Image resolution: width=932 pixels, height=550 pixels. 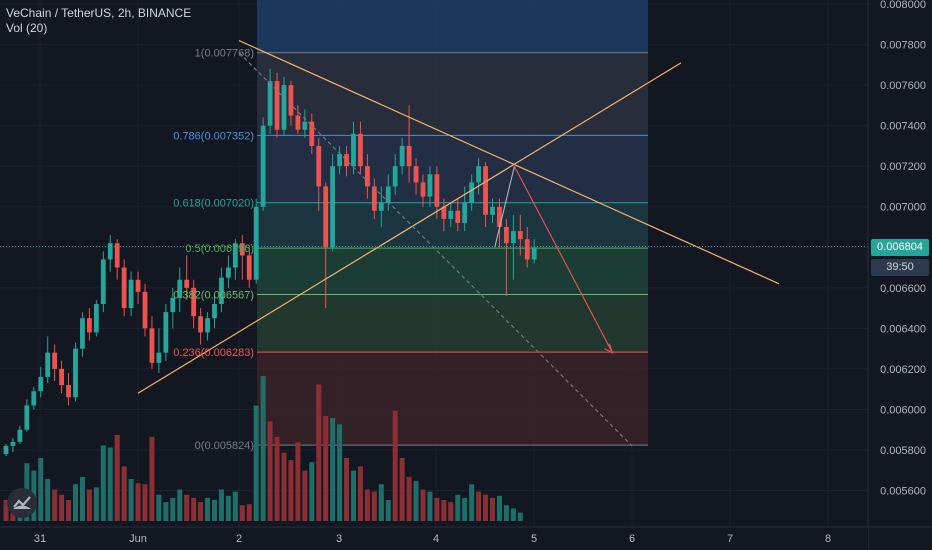 I want to click on fib-label: 0.786(0.007352), so click(x=213, y=136).